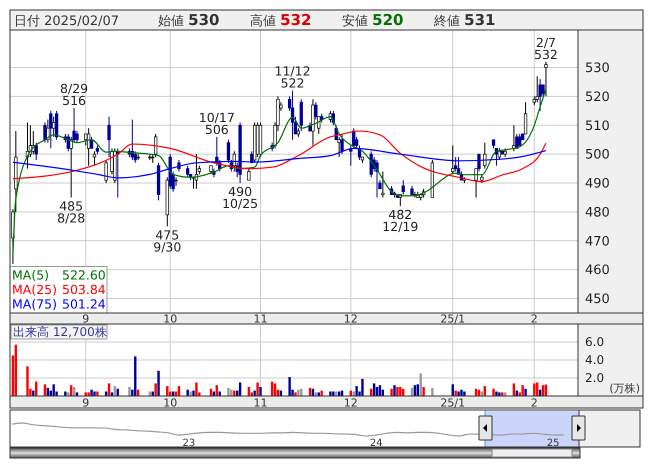 The image size is (653, 470). What do you see at coordinates (189, 443) in the screenshot?
I see `x-tick-label: 23` at bounding box center [189, 443].